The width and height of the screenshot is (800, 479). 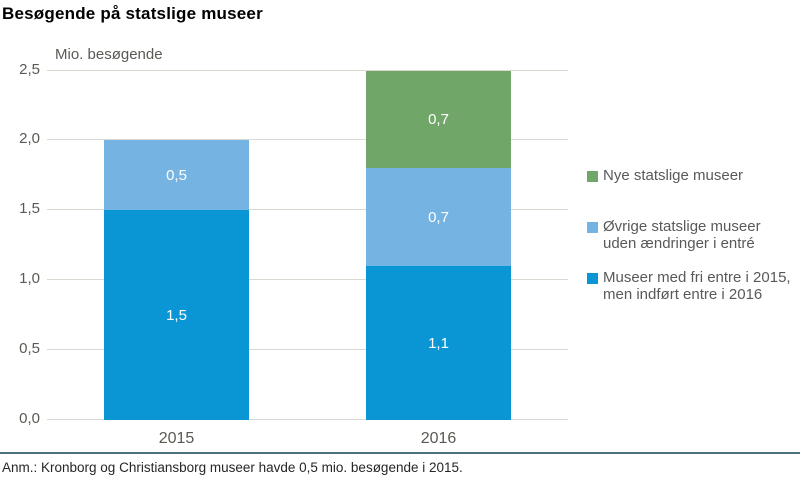 I want to click on x-tick-label: 2016, so click(x=438, y=438).